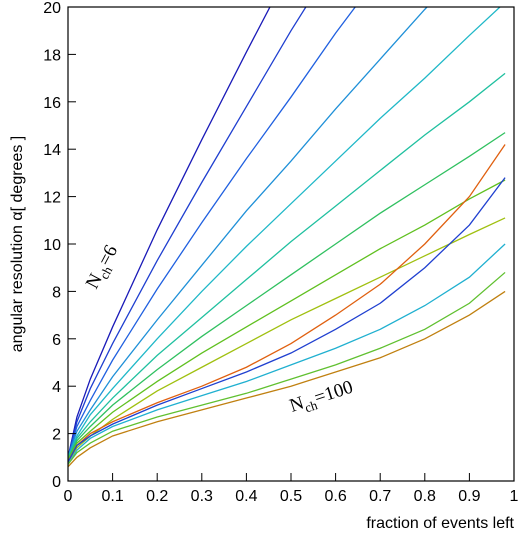 The width and height of the screenshot is (518, 540). What do you see at coordinates (52, 245) in the screenshot?
I see `y-tick-label: 10` at bounding box center [52, 245].